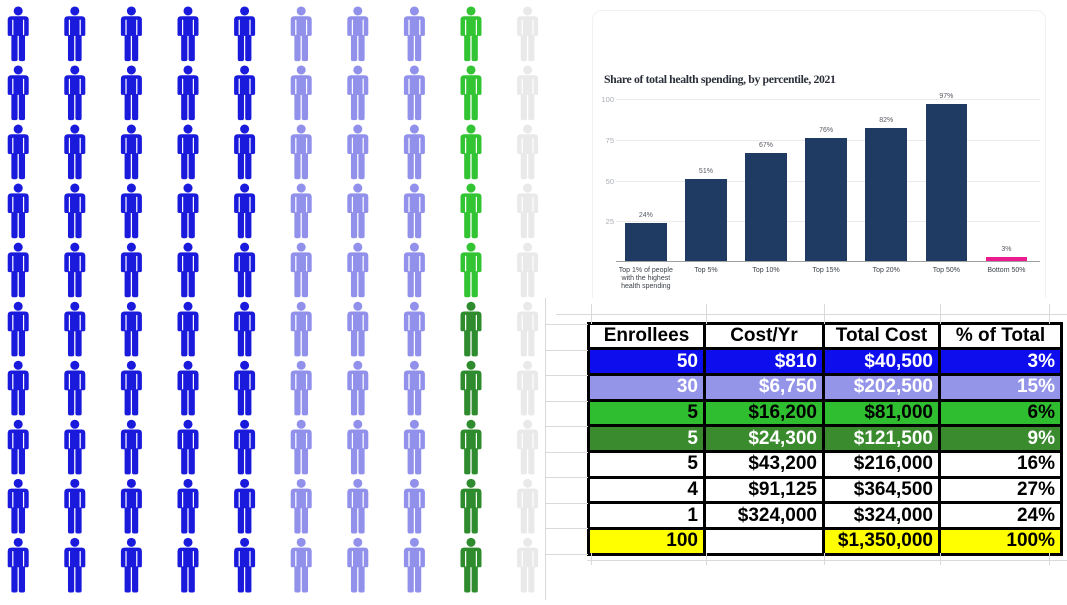 Image resolution: width=1067 pixels, height=605 pixels. Describe the element at coordinates (646, 464) in the screenshot. I see `cell-r4-c0: 5` at that location.